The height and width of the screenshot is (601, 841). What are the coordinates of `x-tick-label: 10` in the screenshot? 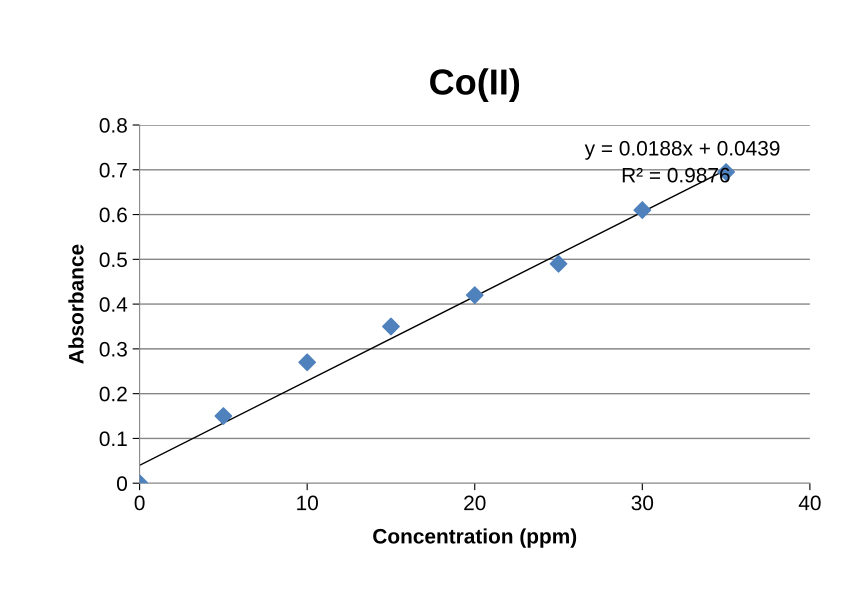 It's located at (307, 503).